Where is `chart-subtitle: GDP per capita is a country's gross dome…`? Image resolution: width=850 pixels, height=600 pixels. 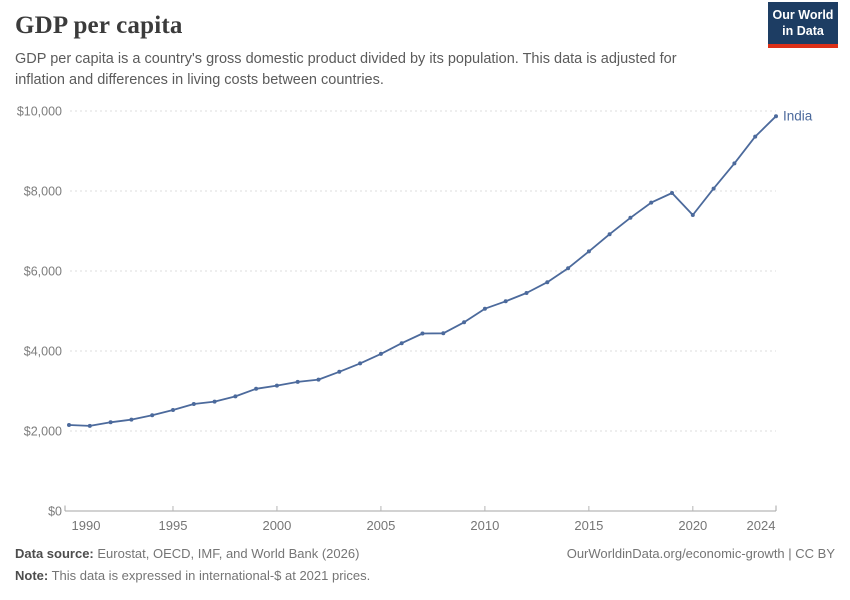 chart-subtitle: GDP per capita is a country's gross dome… is located at coordinates (346, 70).